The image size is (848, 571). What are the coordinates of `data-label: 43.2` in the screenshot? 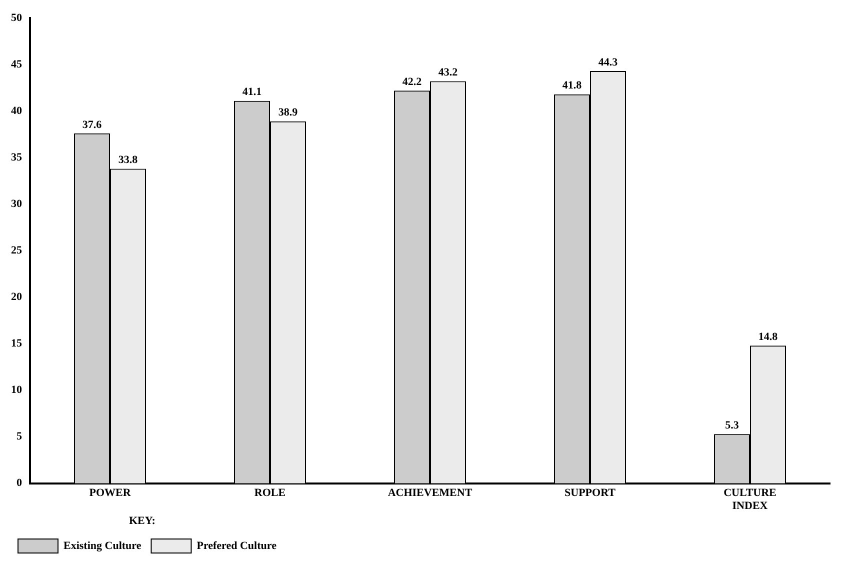 It's located at (448, 72).